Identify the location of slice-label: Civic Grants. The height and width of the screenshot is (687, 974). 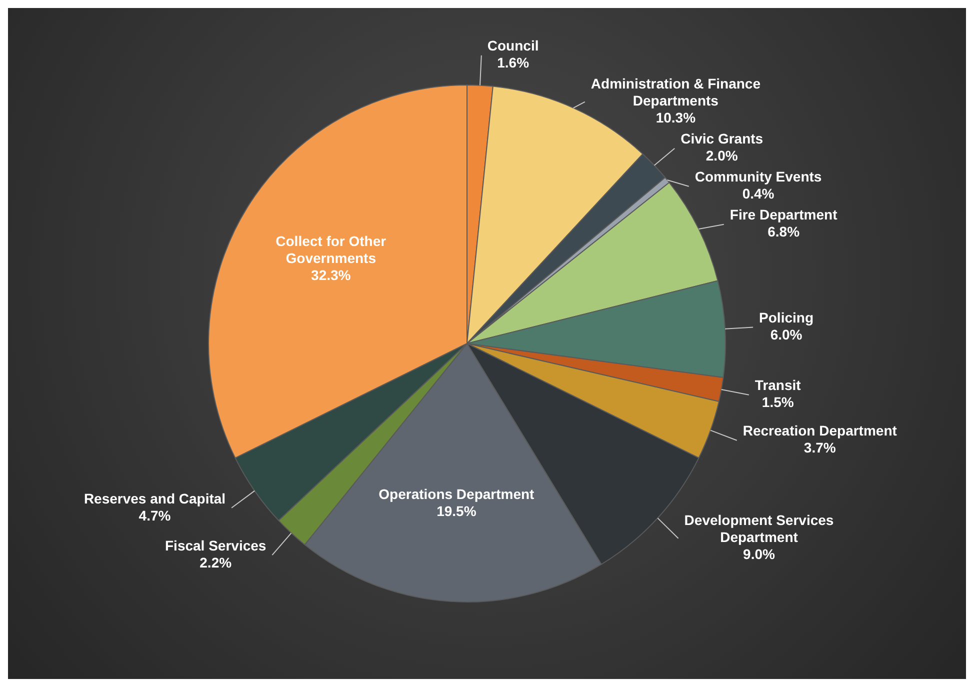
(722, 138).